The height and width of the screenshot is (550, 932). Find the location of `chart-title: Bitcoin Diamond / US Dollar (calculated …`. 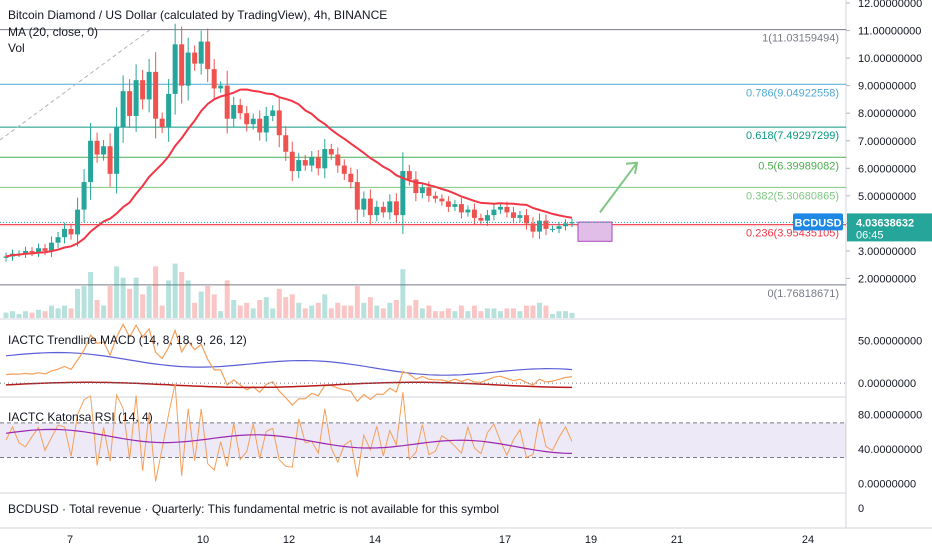

chart-title: Bitcoin Diamond / US Dollar (calculated … is located at coordinates (197, 15).